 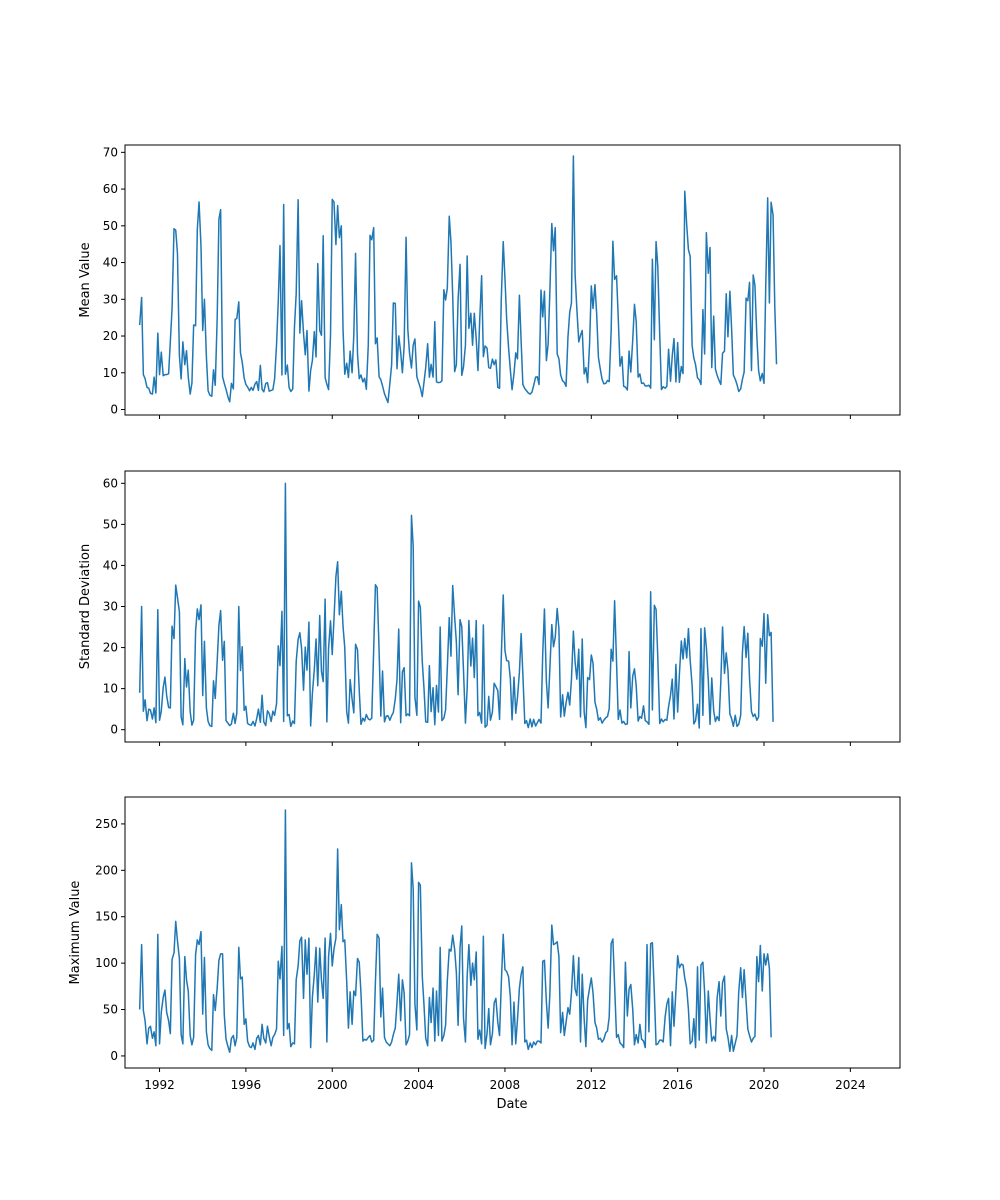 What do you see at coordinates (110, 524) in the screenshot?
I see `standard-deviation-y-tick-label: 50` at bounding box center [110, 524].